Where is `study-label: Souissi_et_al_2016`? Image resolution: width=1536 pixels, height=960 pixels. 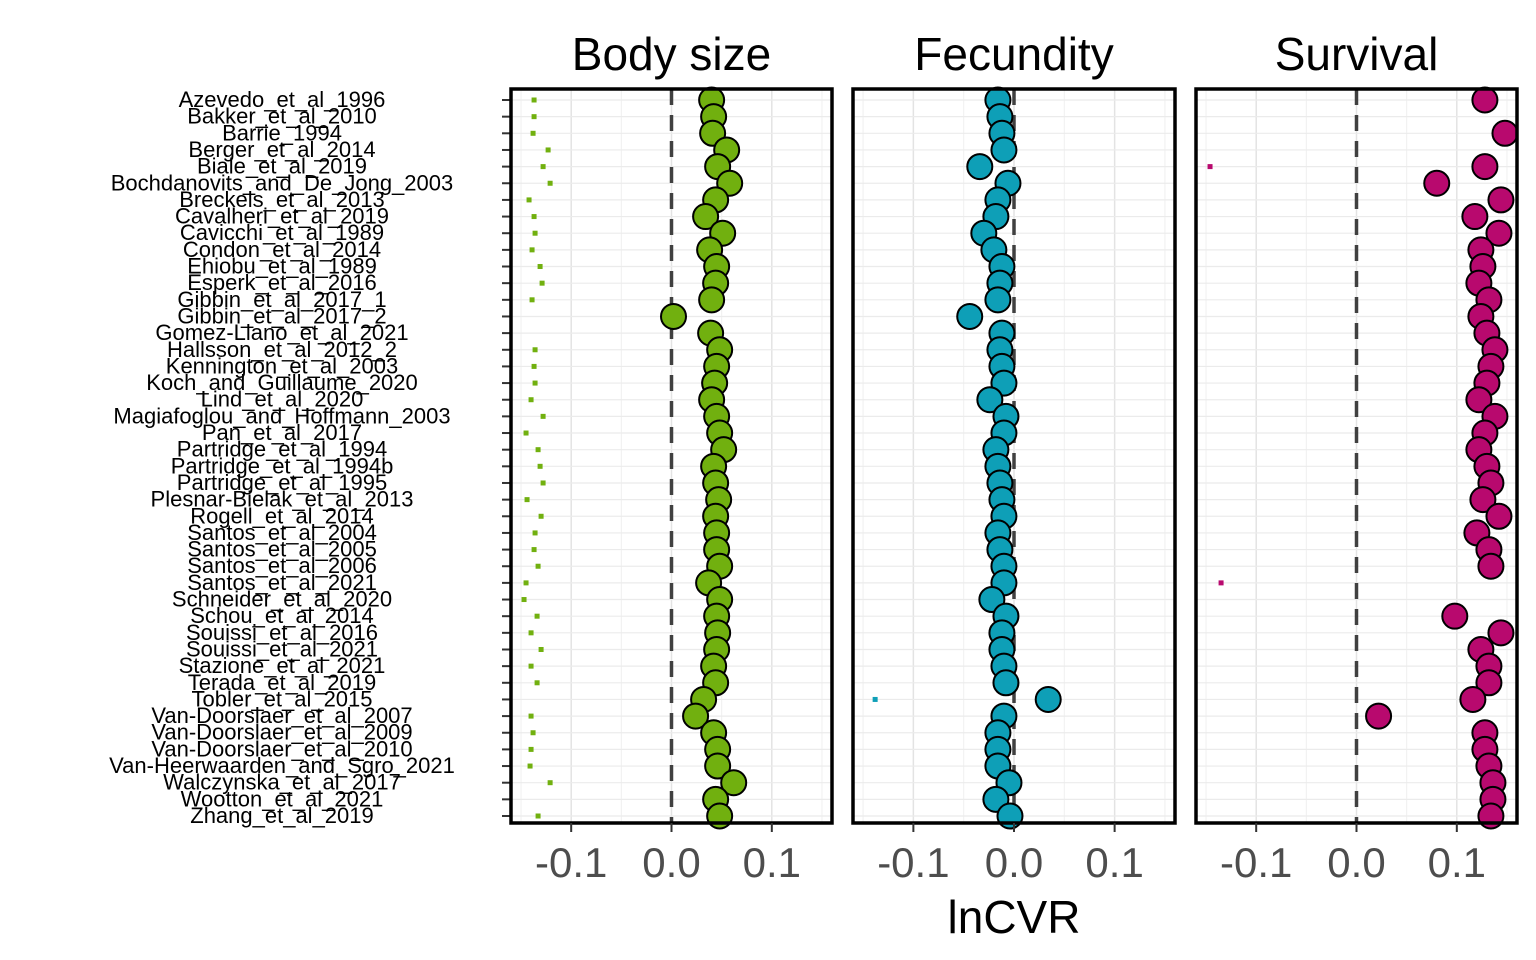 study-label: Souissi_et_al_2016 is located at coordinates (282, 632).